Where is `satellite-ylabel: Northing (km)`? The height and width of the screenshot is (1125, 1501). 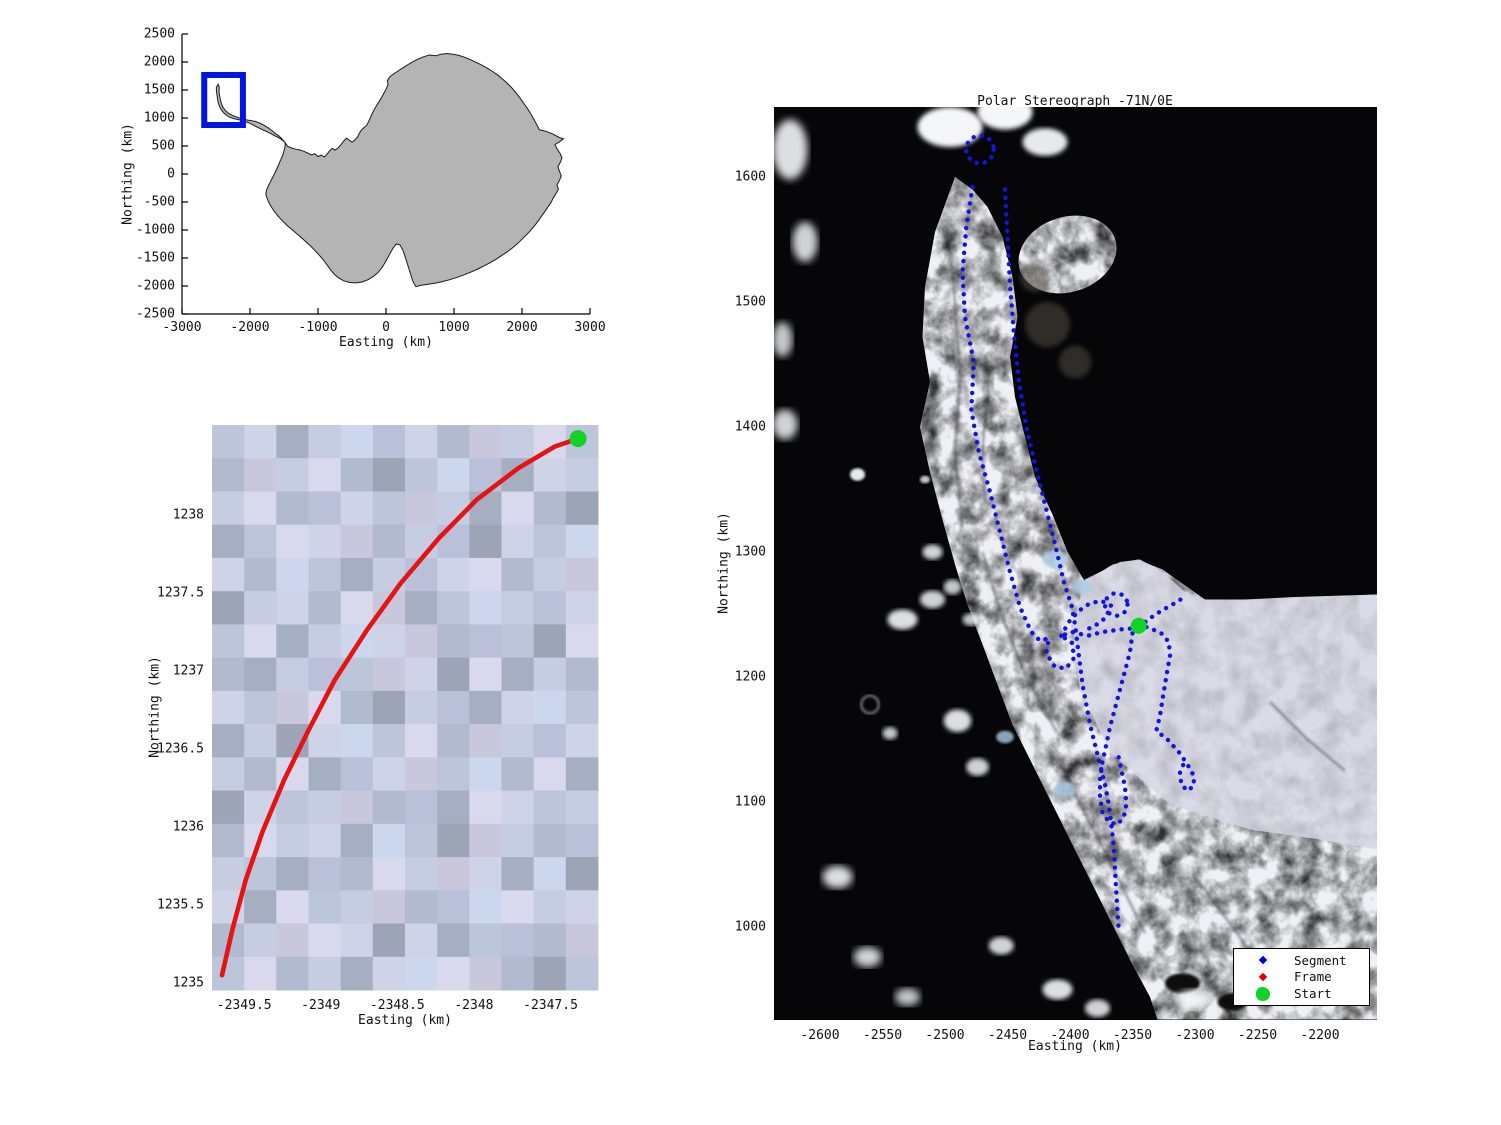 satellite-ylabel: Northing (km) is located at coordinates (724, 563).